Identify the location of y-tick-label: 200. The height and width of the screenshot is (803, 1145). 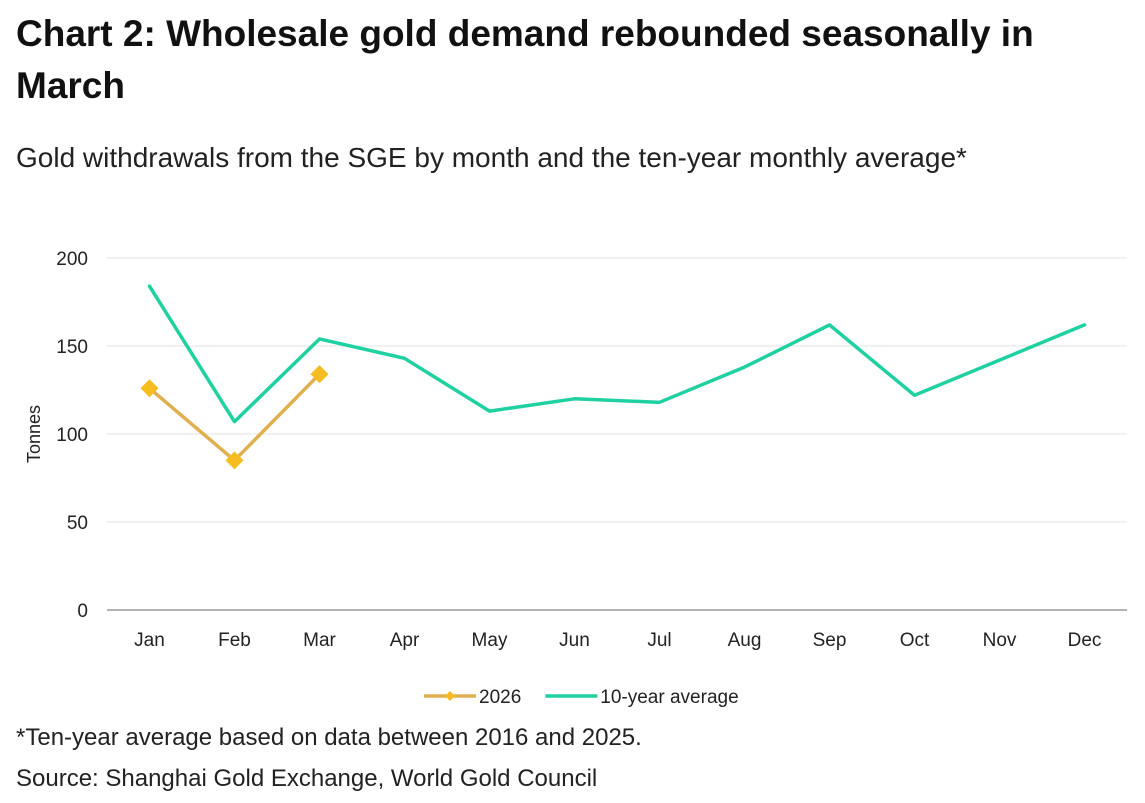
(72, 259).